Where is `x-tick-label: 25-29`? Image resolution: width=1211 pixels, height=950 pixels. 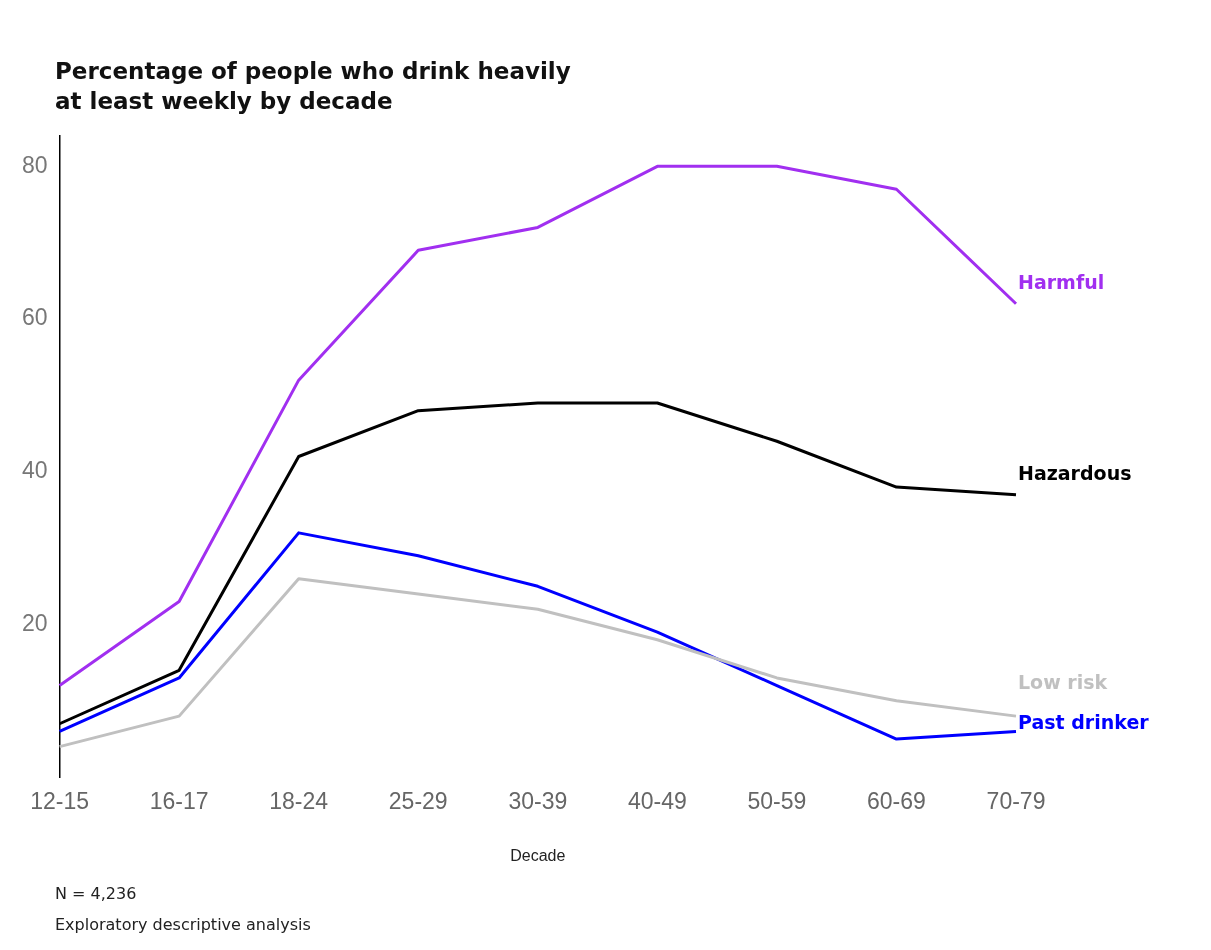
x-tick-label: 25-29 is located at coordinates (418, 801).